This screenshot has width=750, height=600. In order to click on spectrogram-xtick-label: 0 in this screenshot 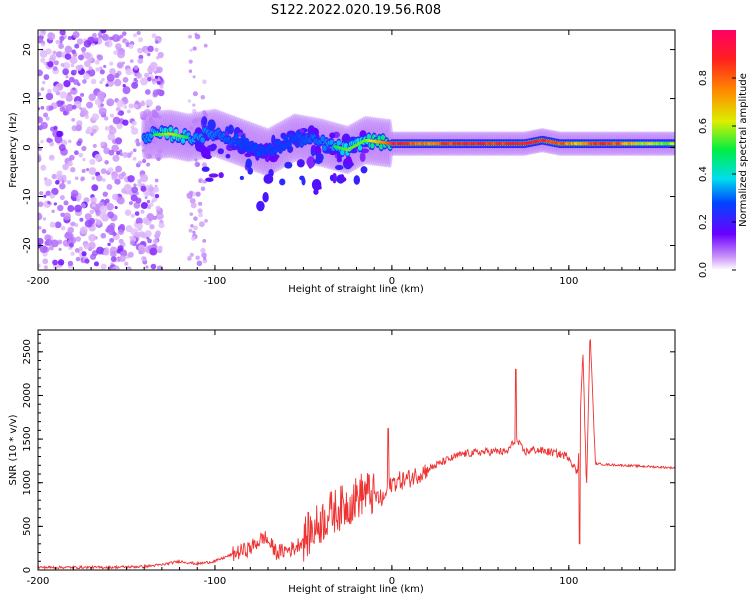, I will do `click(392, 281)`.